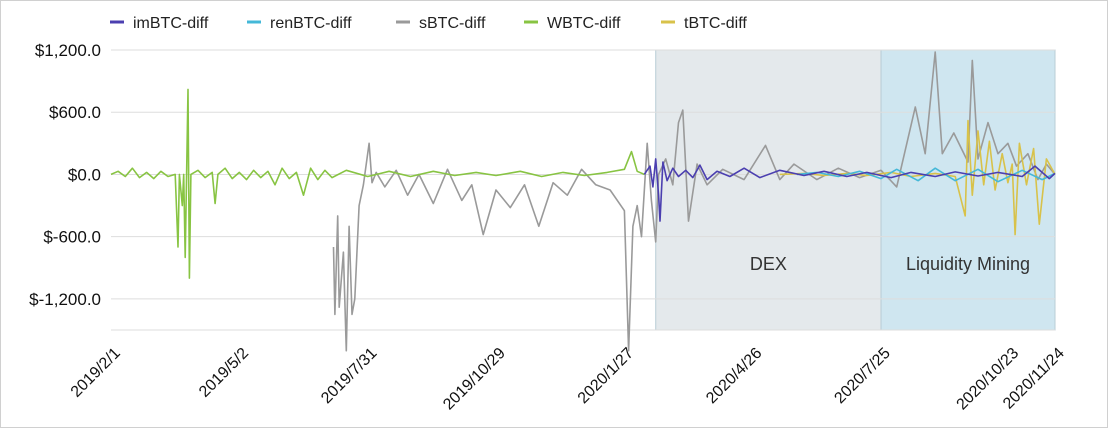 Image resolution: width=1108 pixels, height=428 pixels. What do you see at coordinates (65, 299) in the screenshot?
I see `y-tick-label-4: $-1,200.0` at bounding box center [65, 299].